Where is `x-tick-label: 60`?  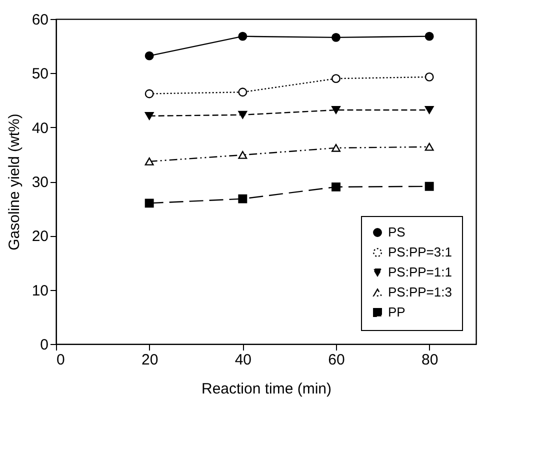 x-tick-label: 60 is located at coordinates (336, 360).